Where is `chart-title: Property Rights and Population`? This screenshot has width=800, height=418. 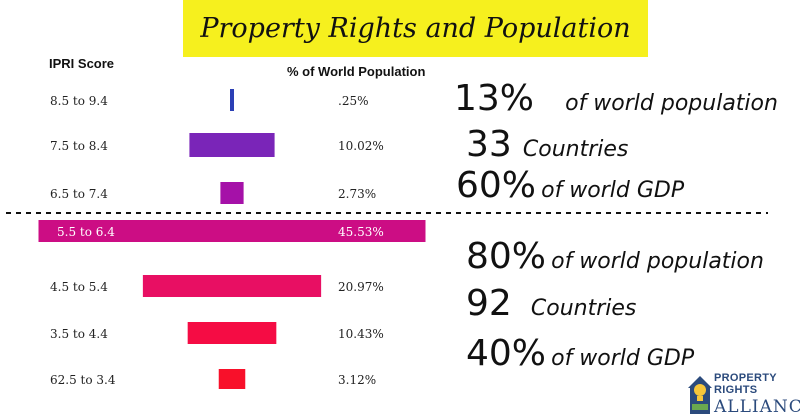
chart-title: Property Rights and Population is located at coordinates (415, 28).